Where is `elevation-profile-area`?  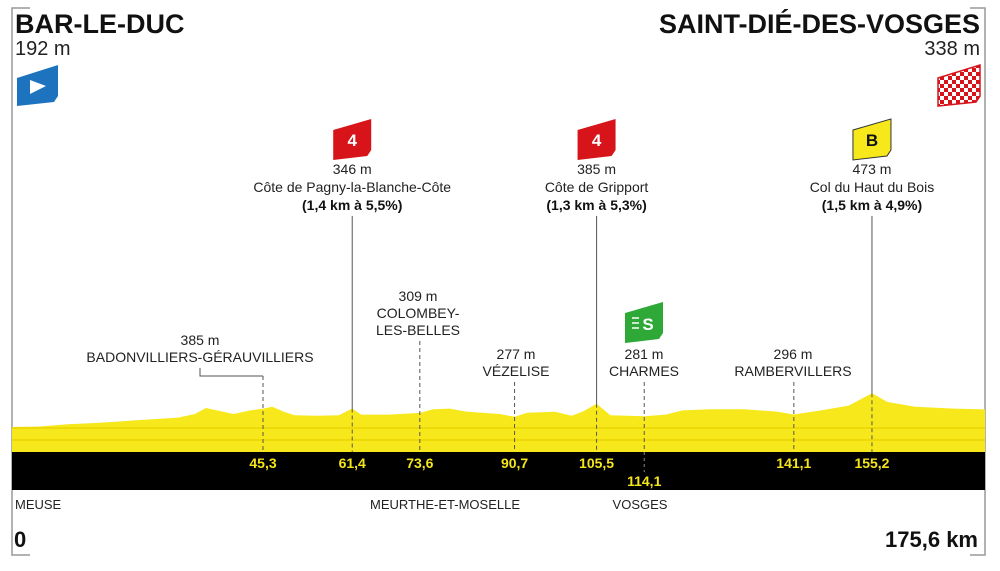
elevation-profile-area is located at coordinates (498, 422).